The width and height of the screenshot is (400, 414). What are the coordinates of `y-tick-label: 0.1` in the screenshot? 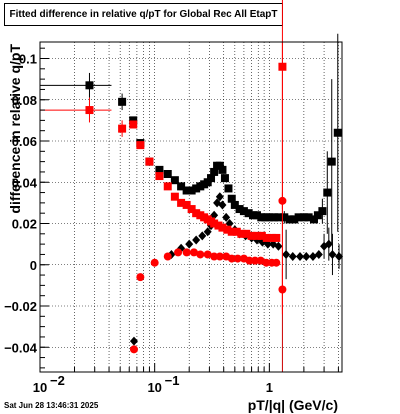 It's located at (28, 59).